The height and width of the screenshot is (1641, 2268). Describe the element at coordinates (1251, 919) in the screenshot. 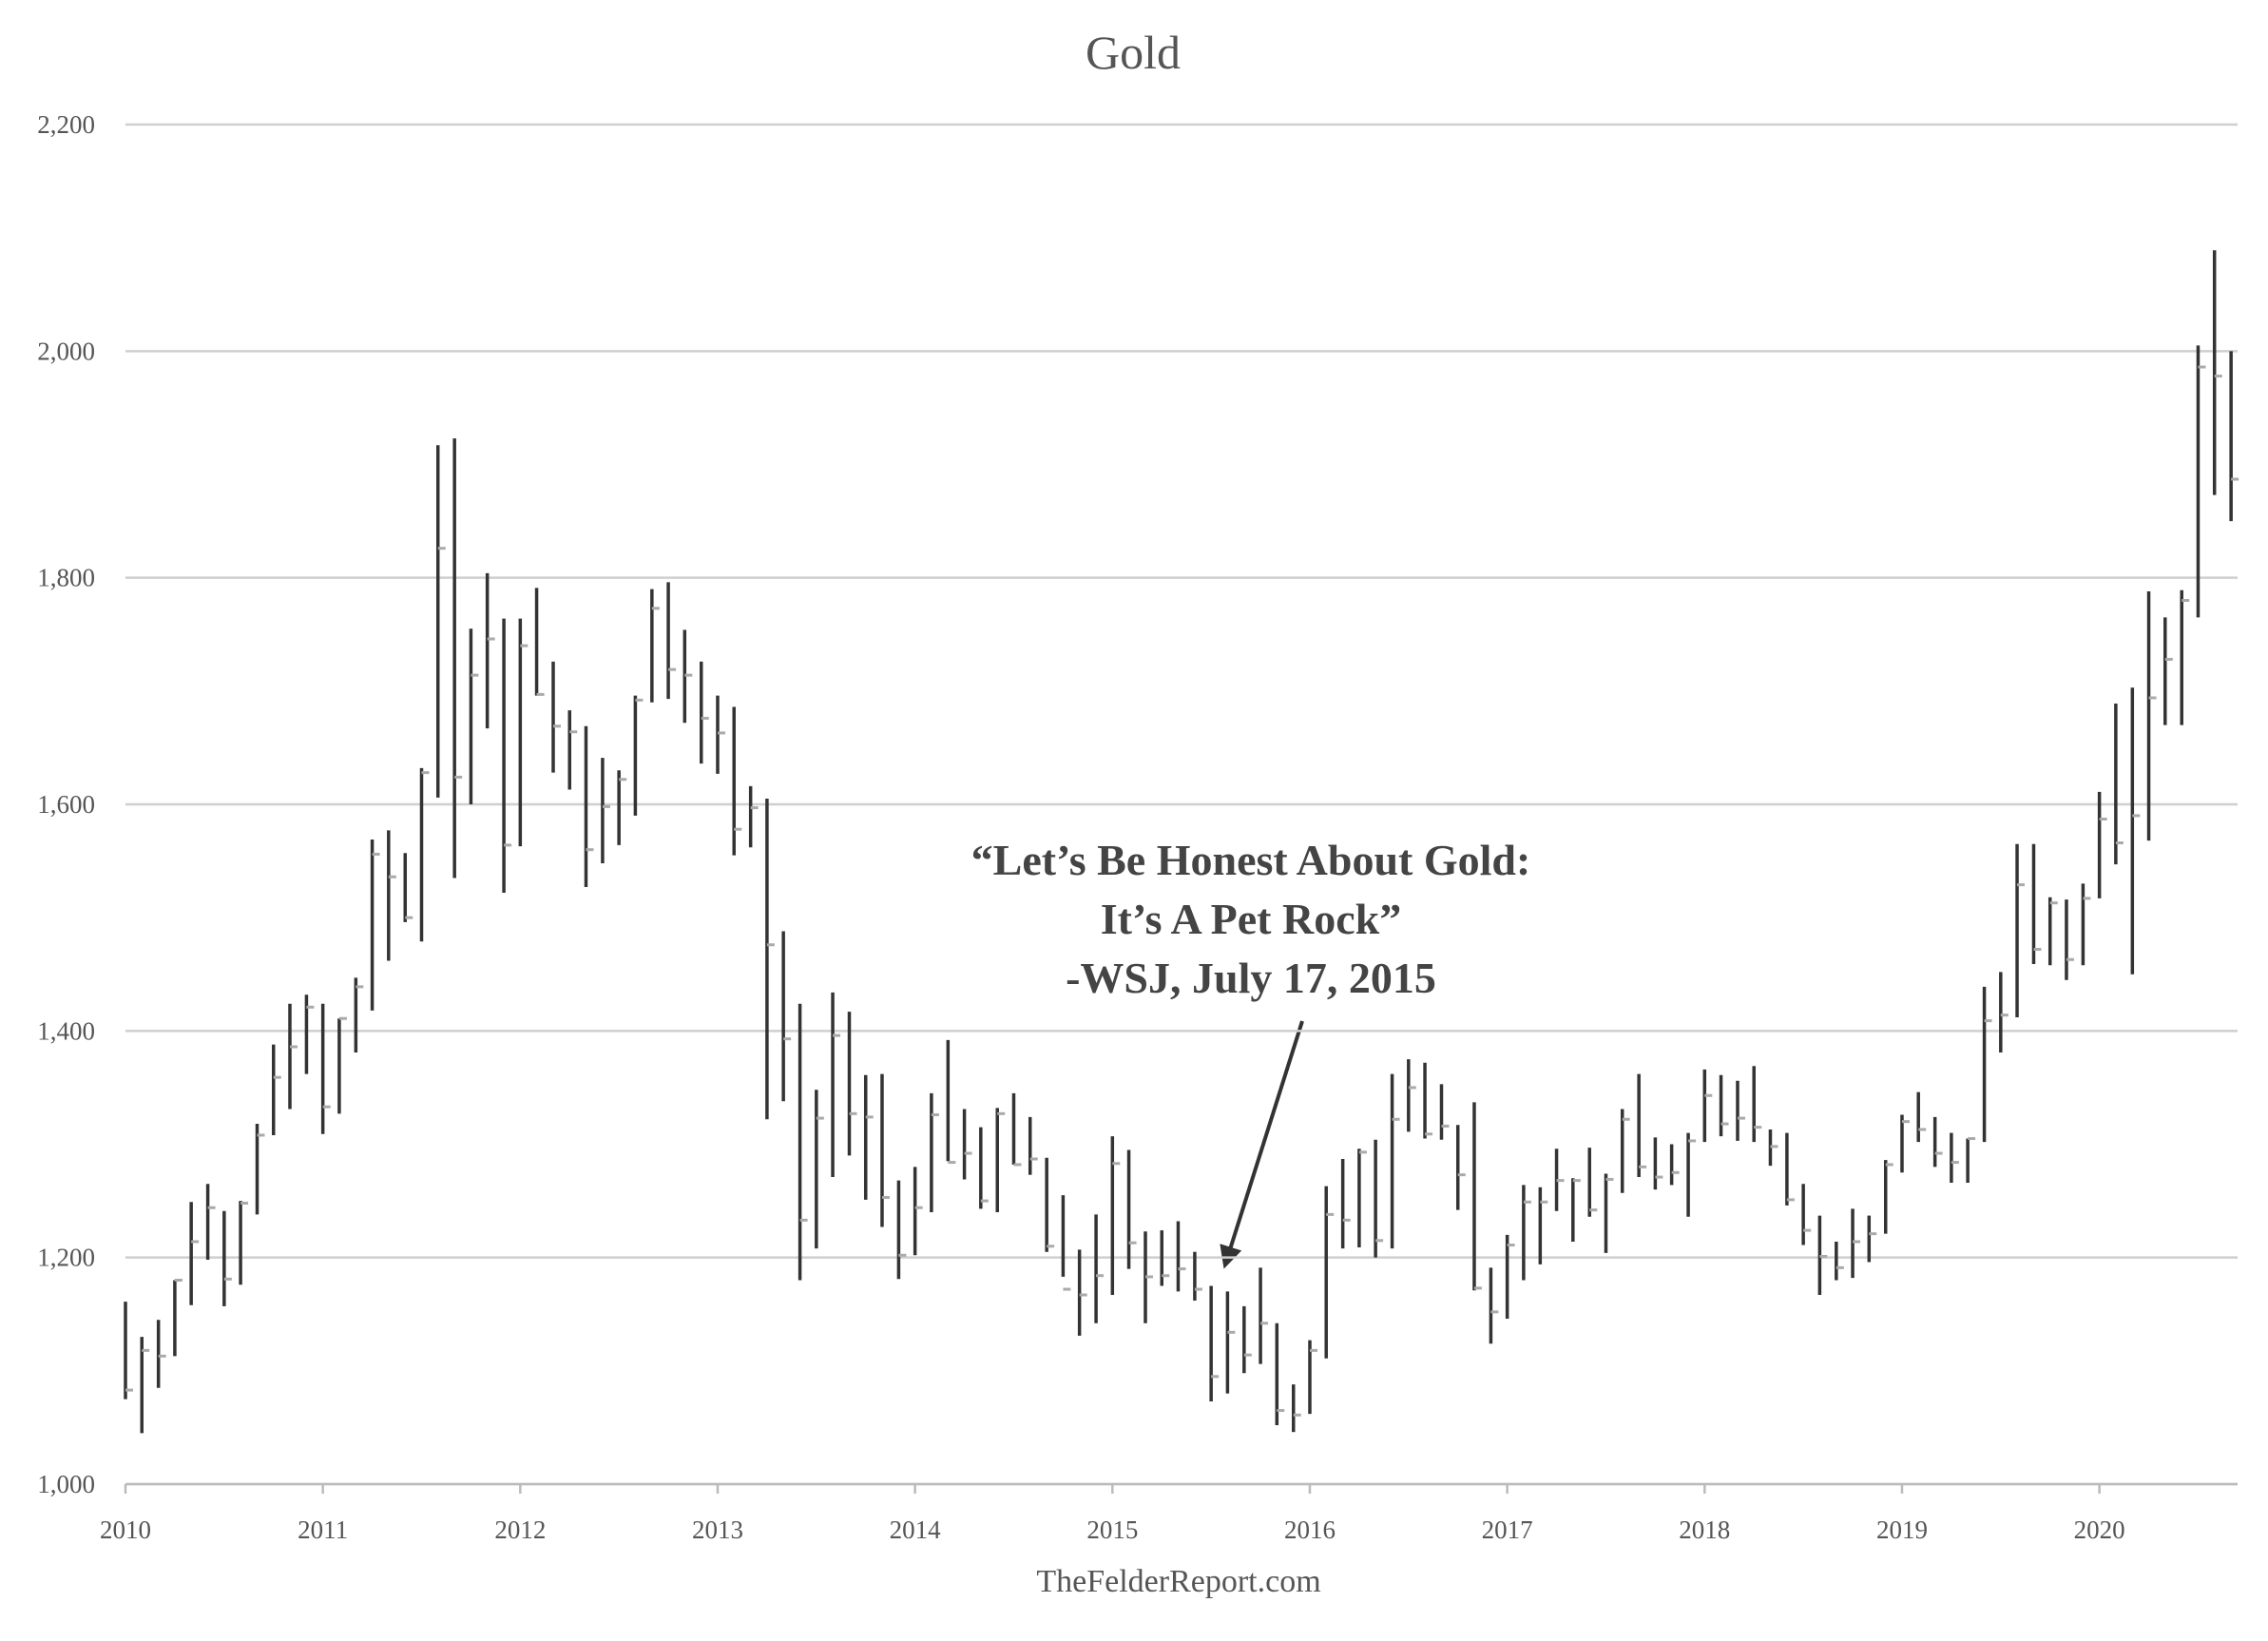

I see `annotation: It’s A Pet Rock”` at that location.